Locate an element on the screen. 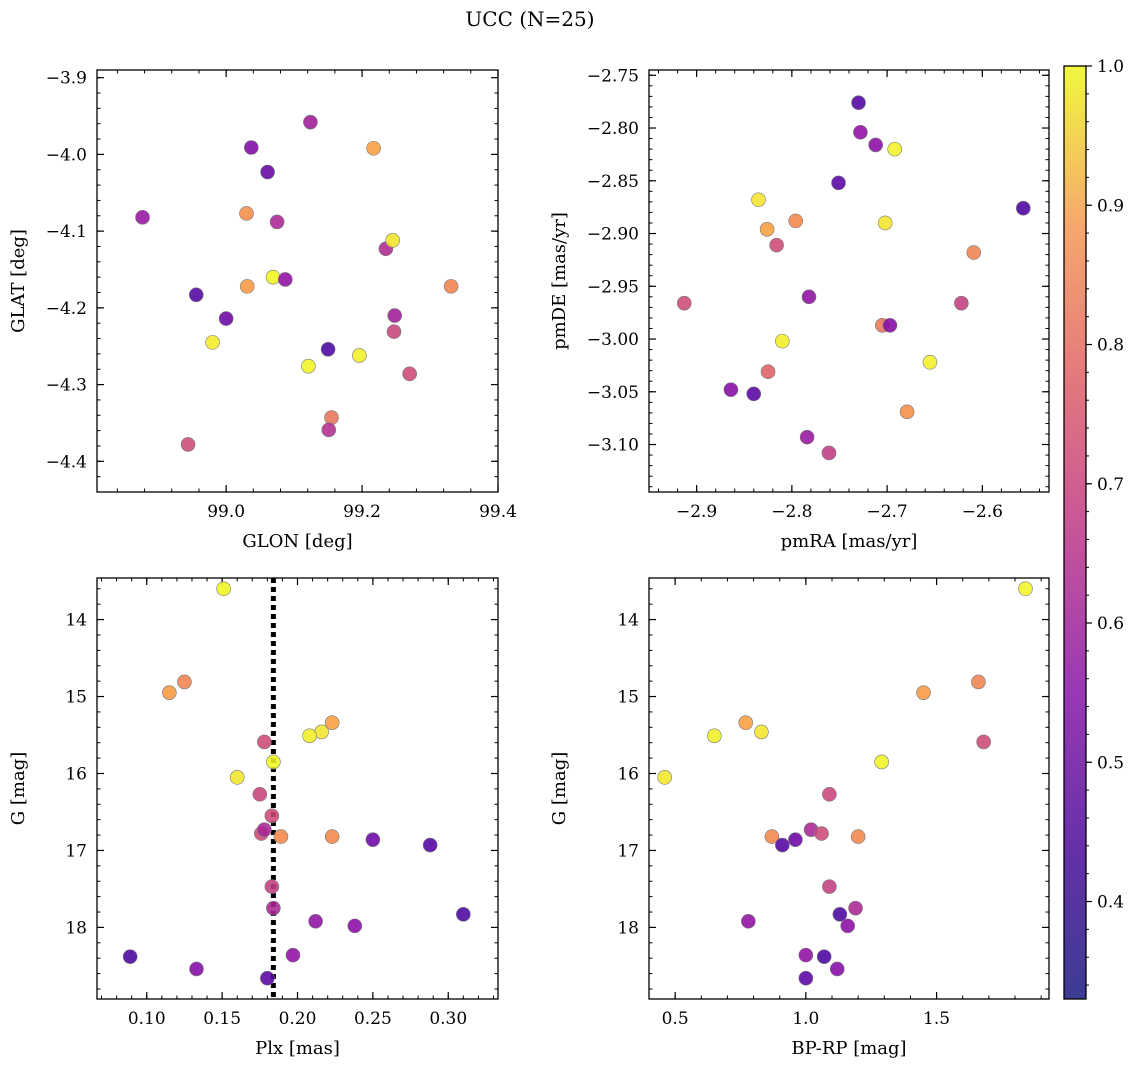 This screenshot has height=1067, width=1136. y-tick-label: −2.90 is located at coordinates (613, 235).